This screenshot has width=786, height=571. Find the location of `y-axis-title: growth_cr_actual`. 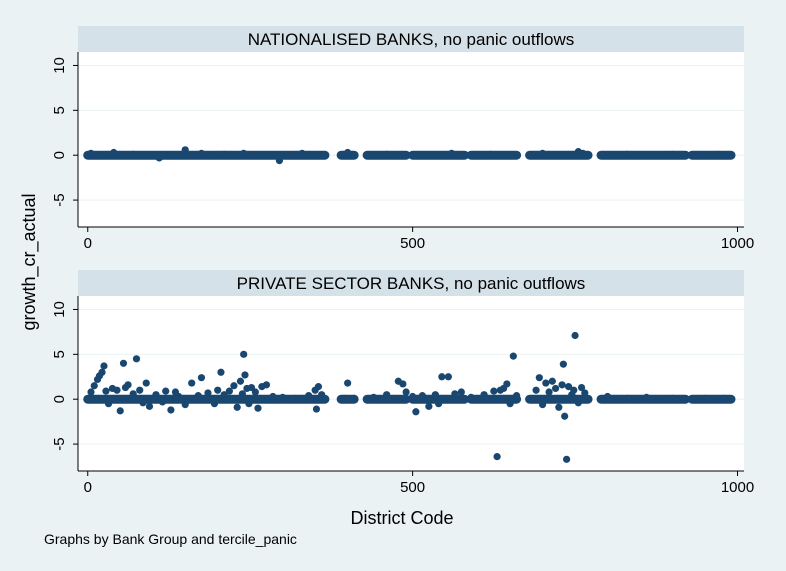

y-axis-title: growth_cr_actual is located at coordinates (29, 261).